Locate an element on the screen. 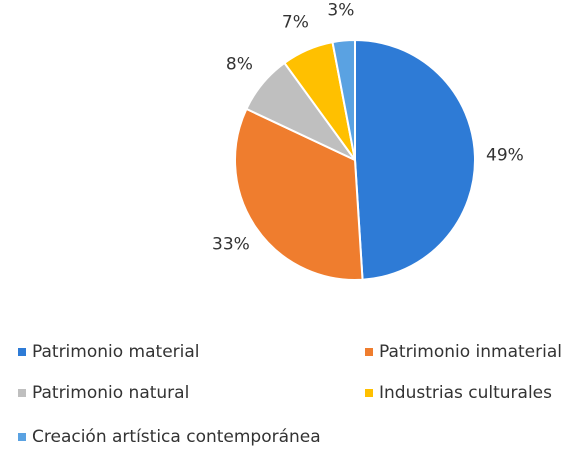 The image size is (587, 451). data-label: 33% is located at coordinates (231, 244).